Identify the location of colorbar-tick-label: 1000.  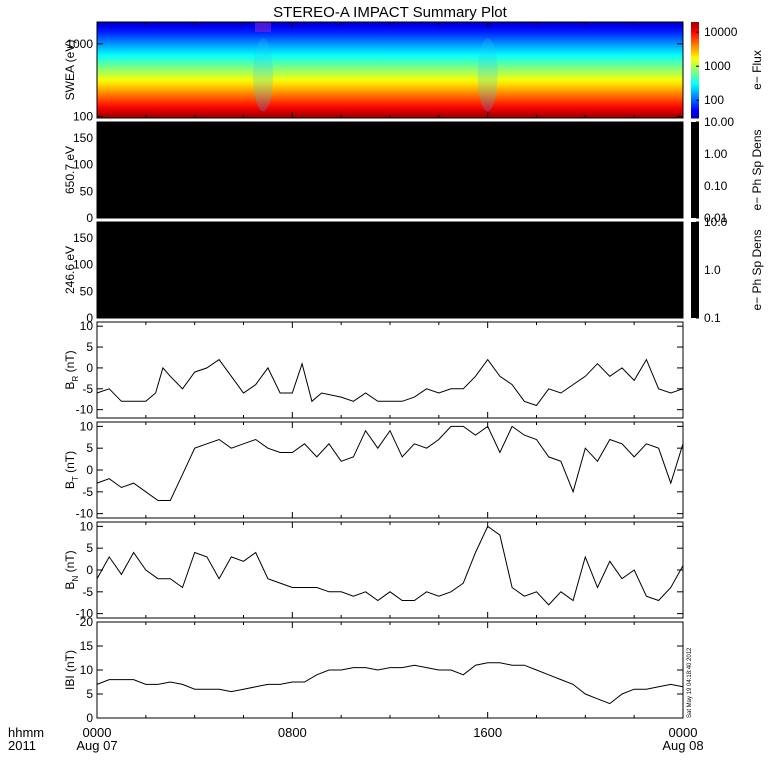
(717, 66).